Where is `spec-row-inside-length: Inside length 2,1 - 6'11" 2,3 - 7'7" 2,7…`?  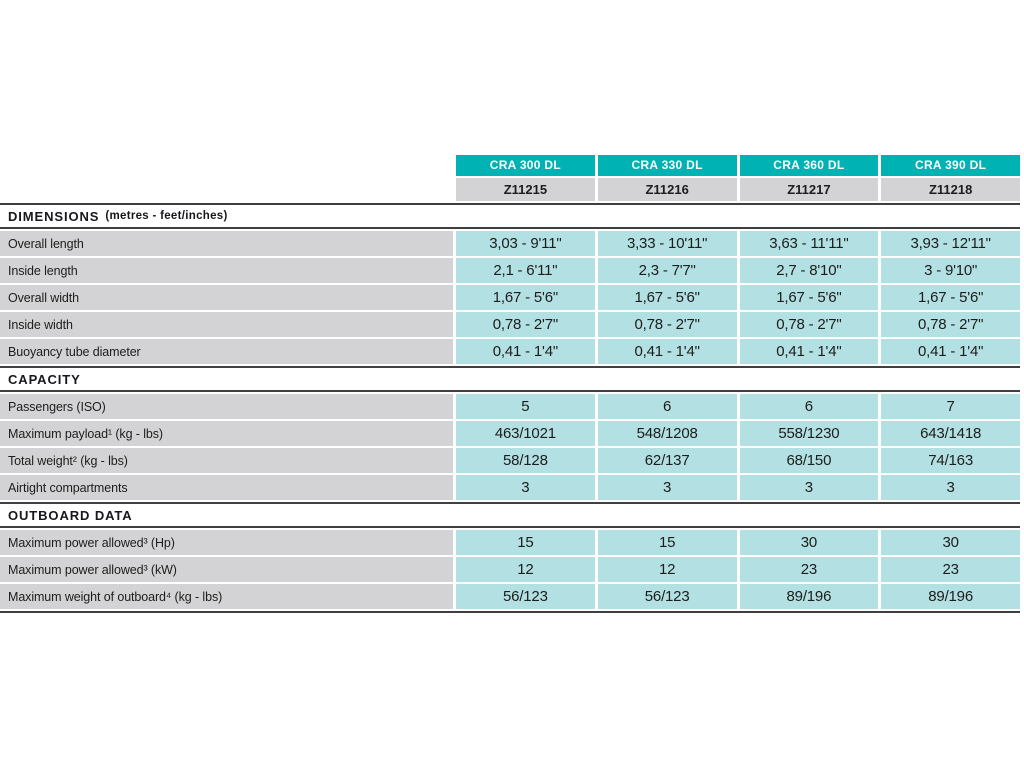
spec-row-inside-length: Inside length 2,1 - 6'11" 2,3 - 7'7" 2,7… is located at coordinates (510, 270).